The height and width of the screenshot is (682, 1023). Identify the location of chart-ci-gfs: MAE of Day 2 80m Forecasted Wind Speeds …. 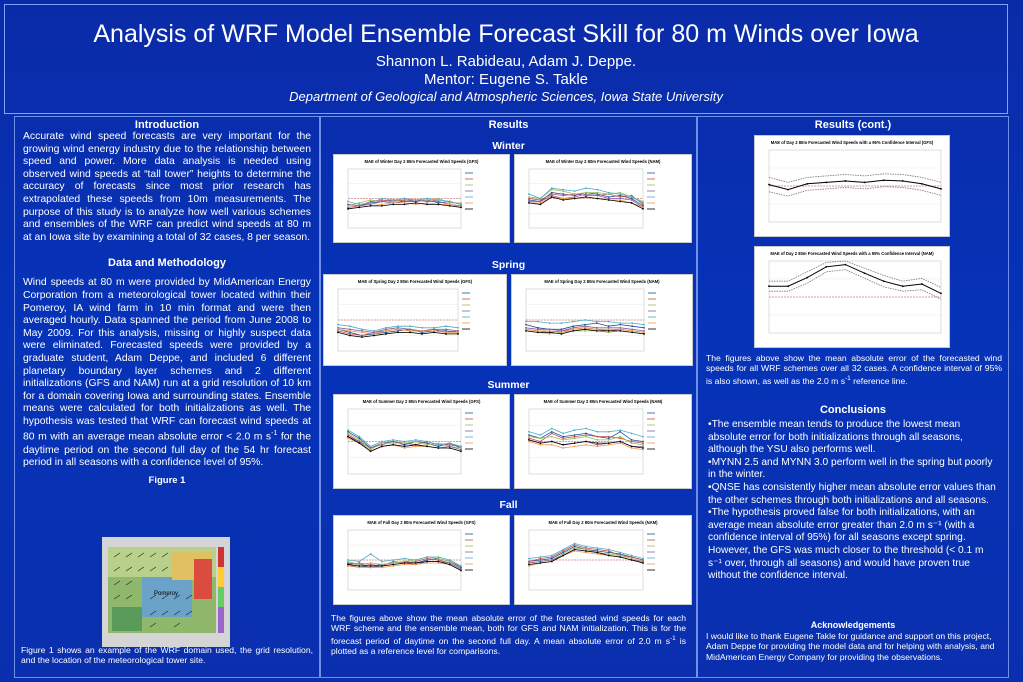
(852, 186).